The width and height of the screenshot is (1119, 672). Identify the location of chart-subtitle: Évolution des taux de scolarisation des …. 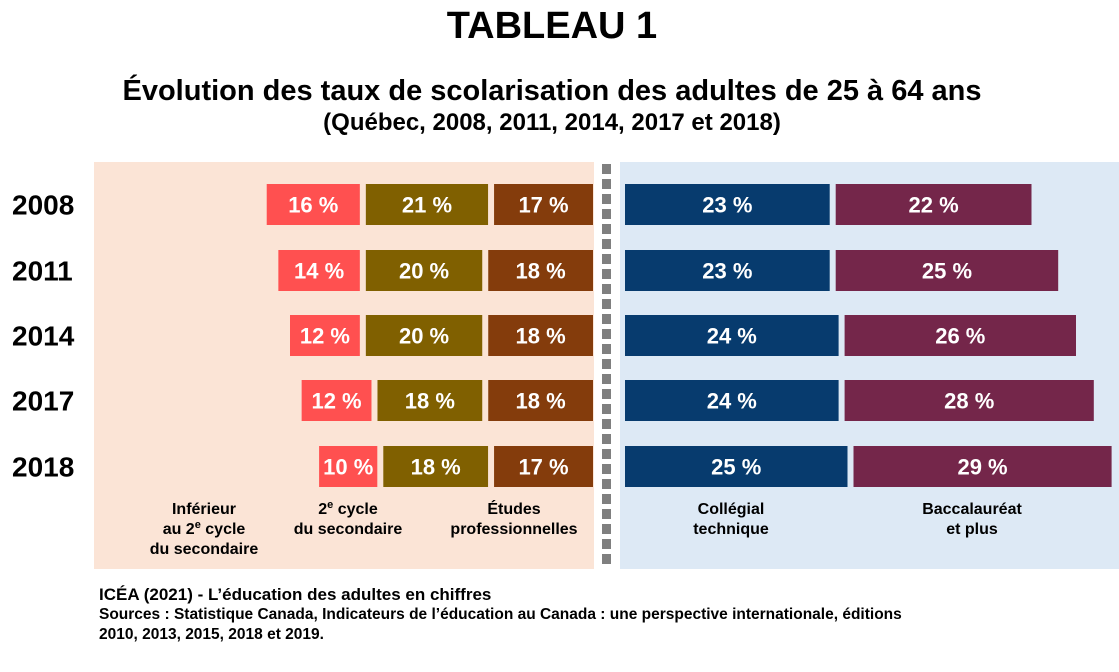
(552, 91).